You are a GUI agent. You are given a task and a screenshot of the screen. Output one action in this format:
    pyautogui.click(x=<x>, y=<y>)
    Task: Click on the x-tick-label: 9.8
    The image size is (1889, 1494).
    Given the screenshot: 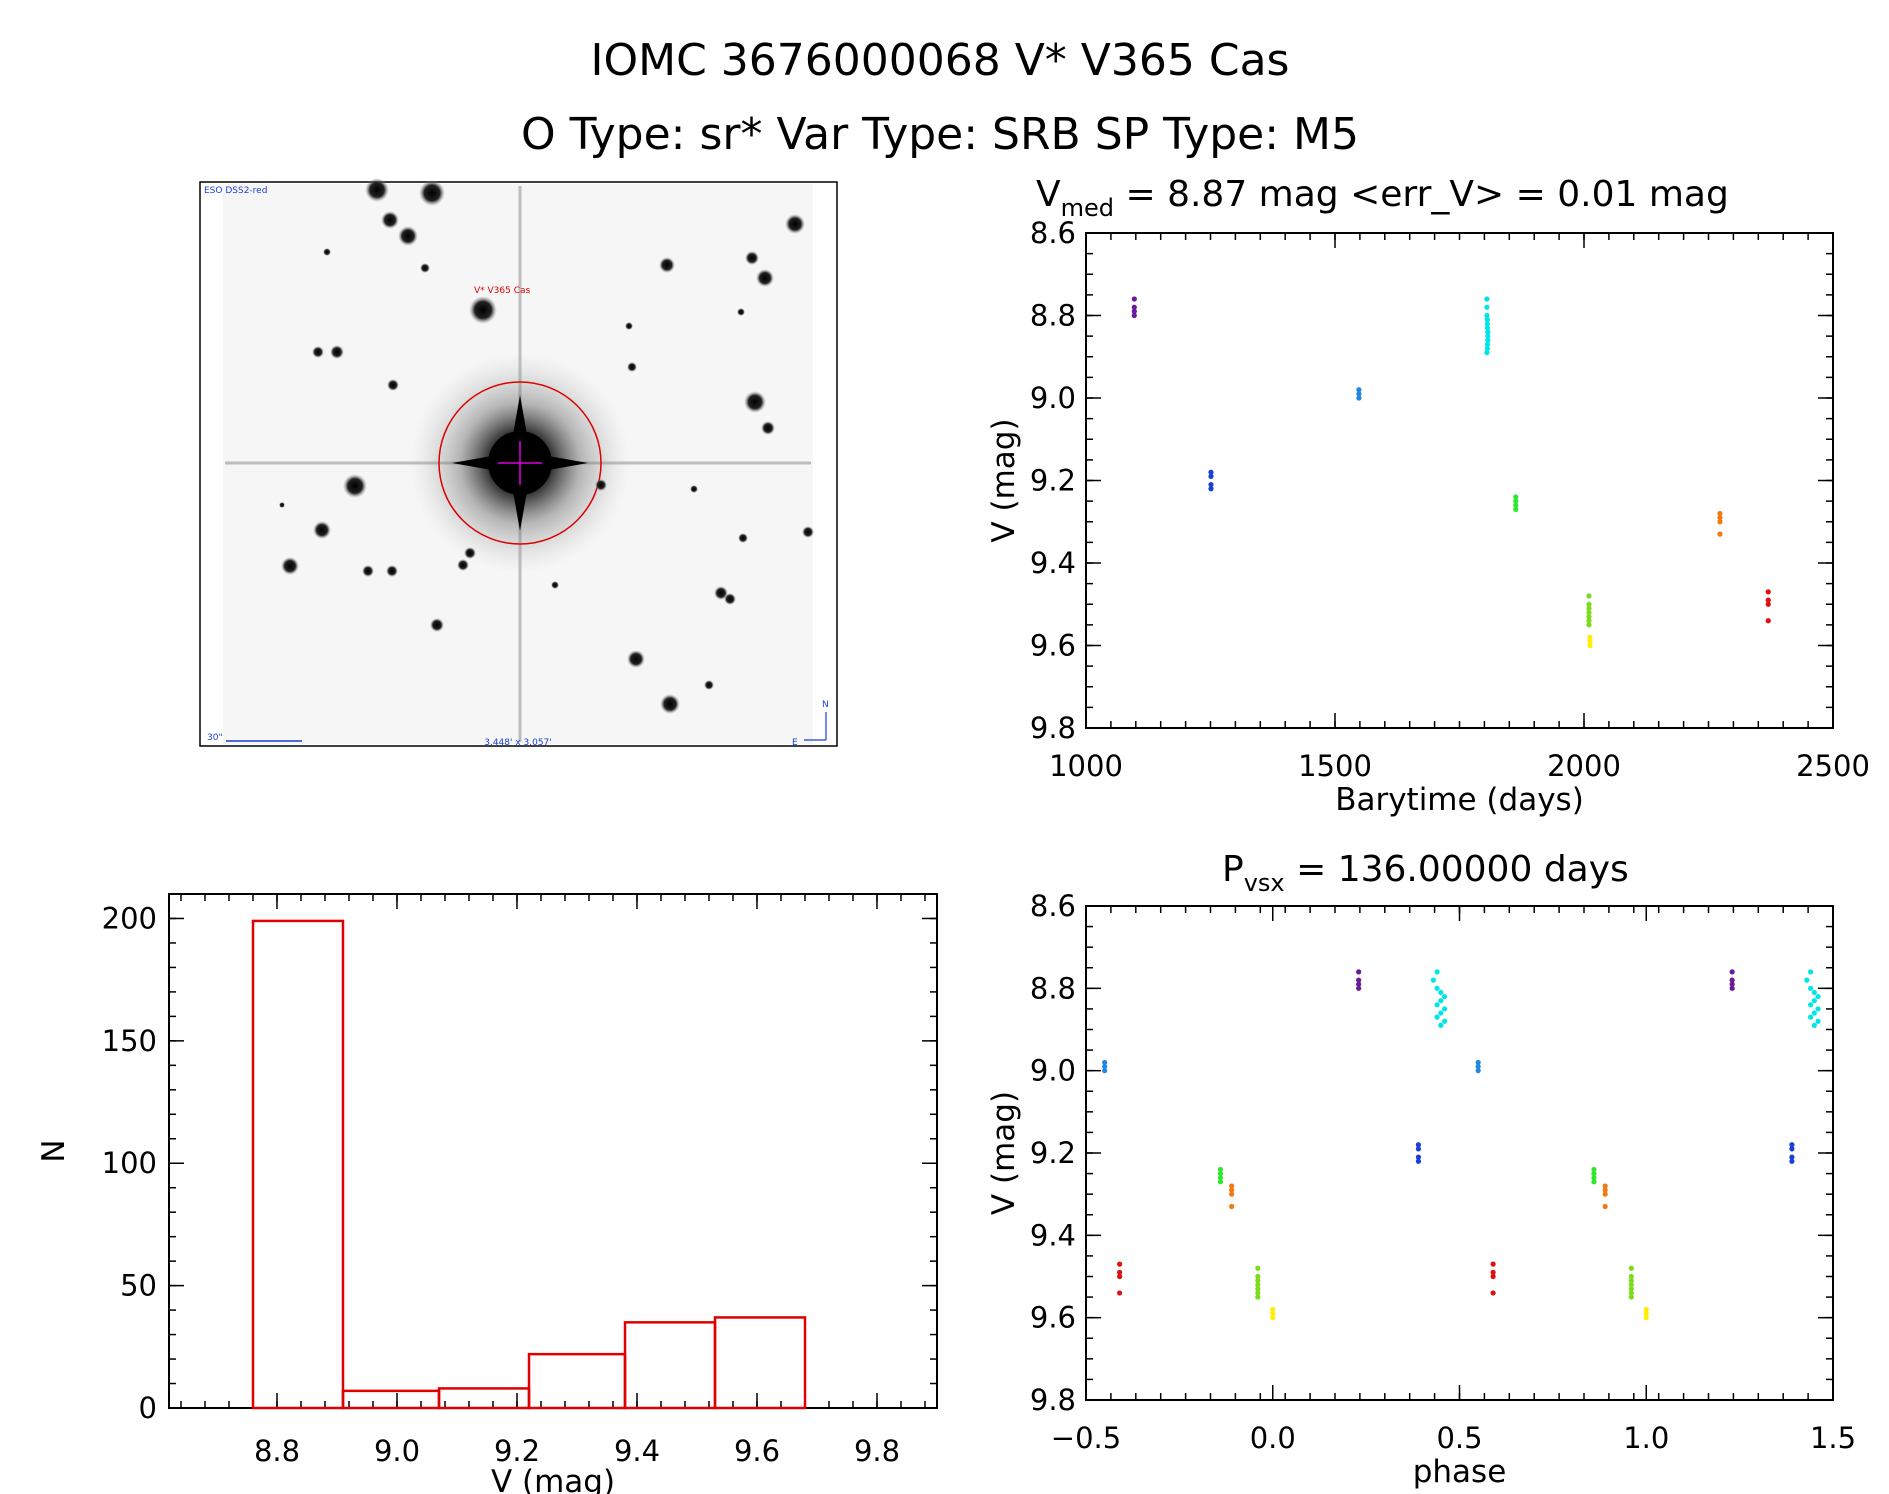 What is the action you would take?
    pyautogui.click(x=877, y=1451)
    